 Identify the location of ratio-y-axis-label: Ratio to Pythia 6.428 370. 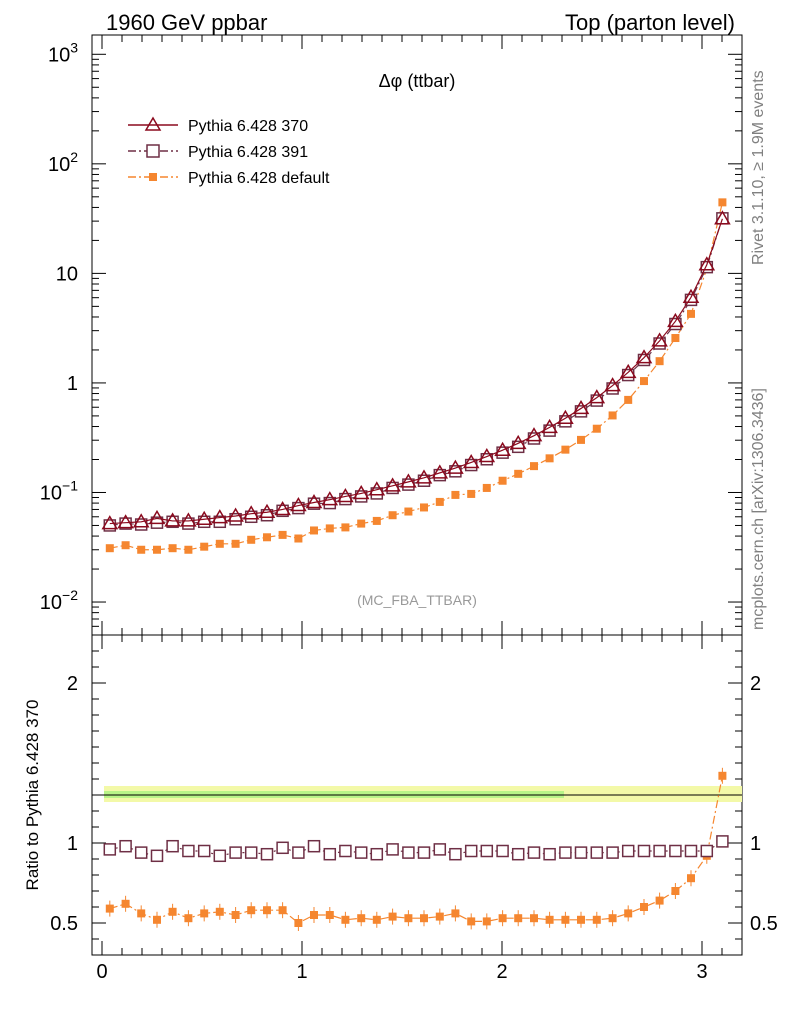
(32, 795).